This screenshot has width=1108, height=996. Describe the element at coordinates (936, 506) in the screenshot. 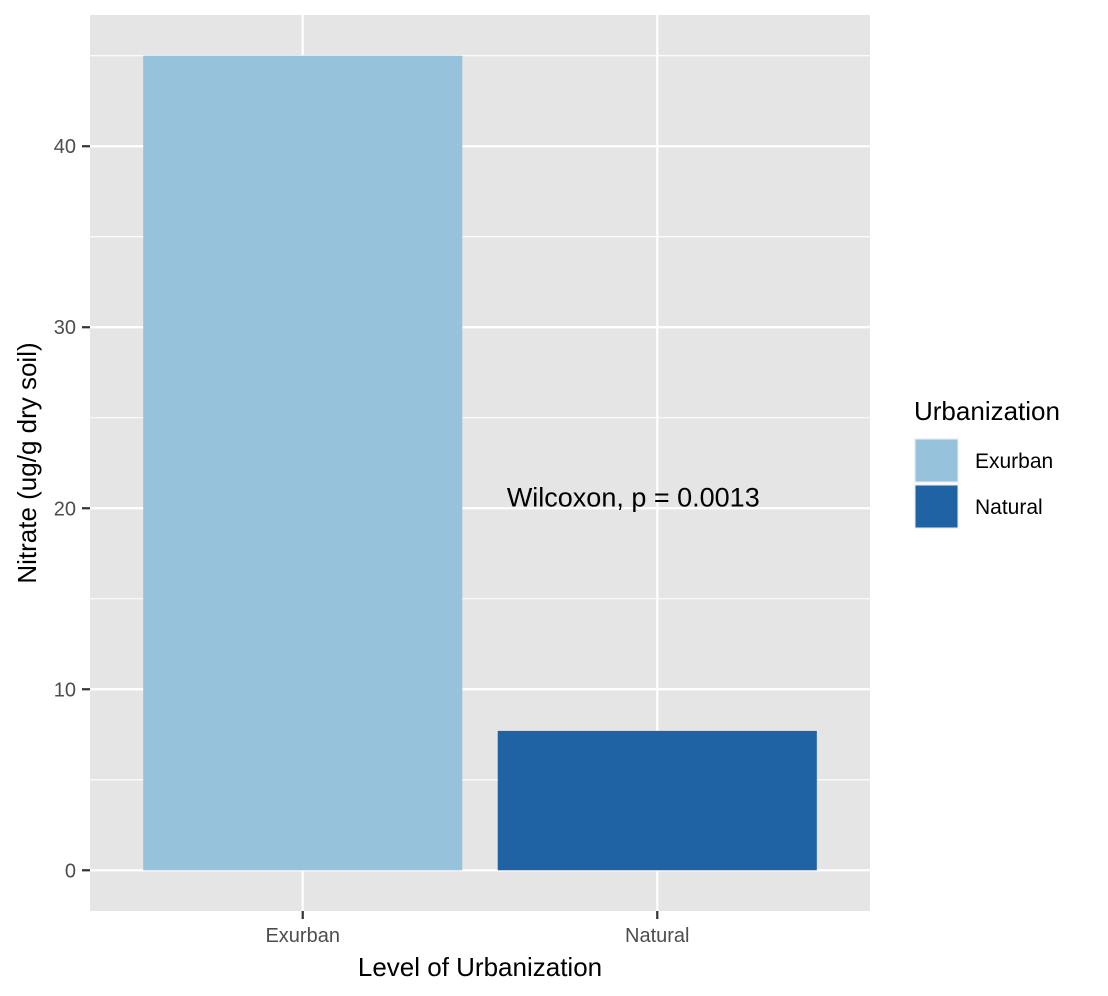

I see `legend-swatch-natural` at that location.